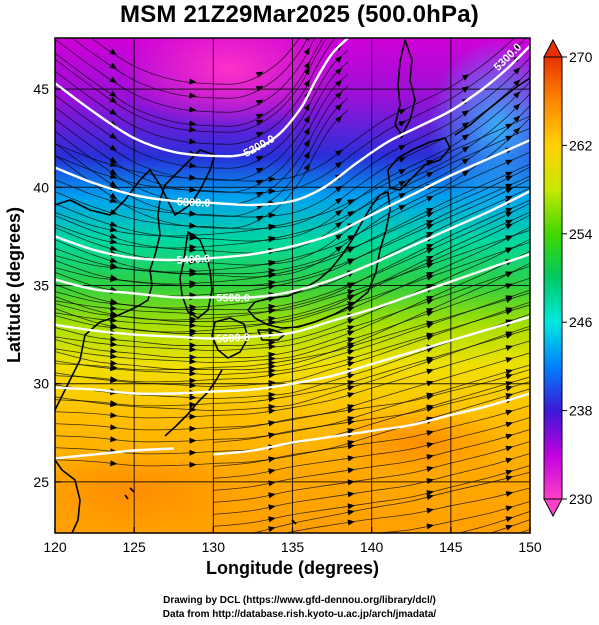 Image resolution: width=599 pixels, height=625 pixels. Describe the element at coordinates (293, 547) in the screenshot. I see `x-tick-label: 135` at that location.